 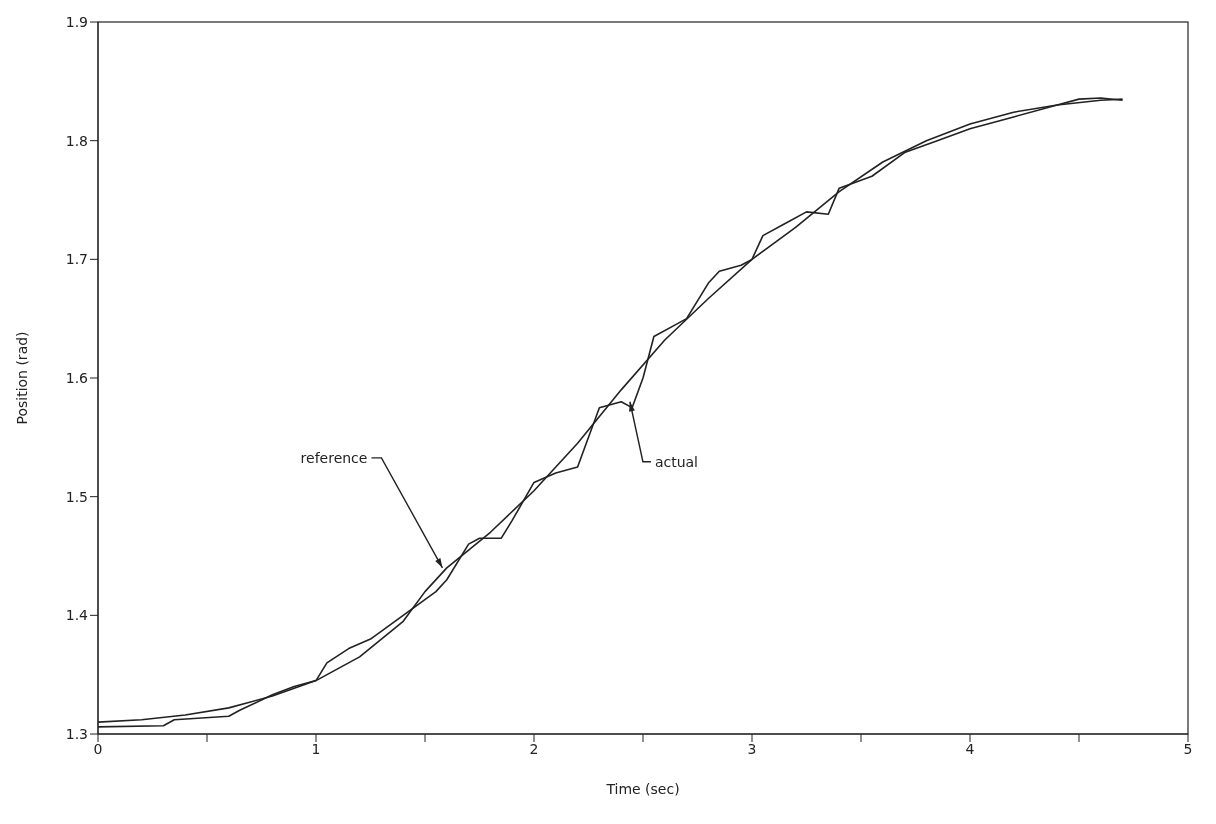 What do you see at coordinates (77, 377) in the screenshot?
I see `y-tick-label: 1.6` at bounding box center [77, 377].